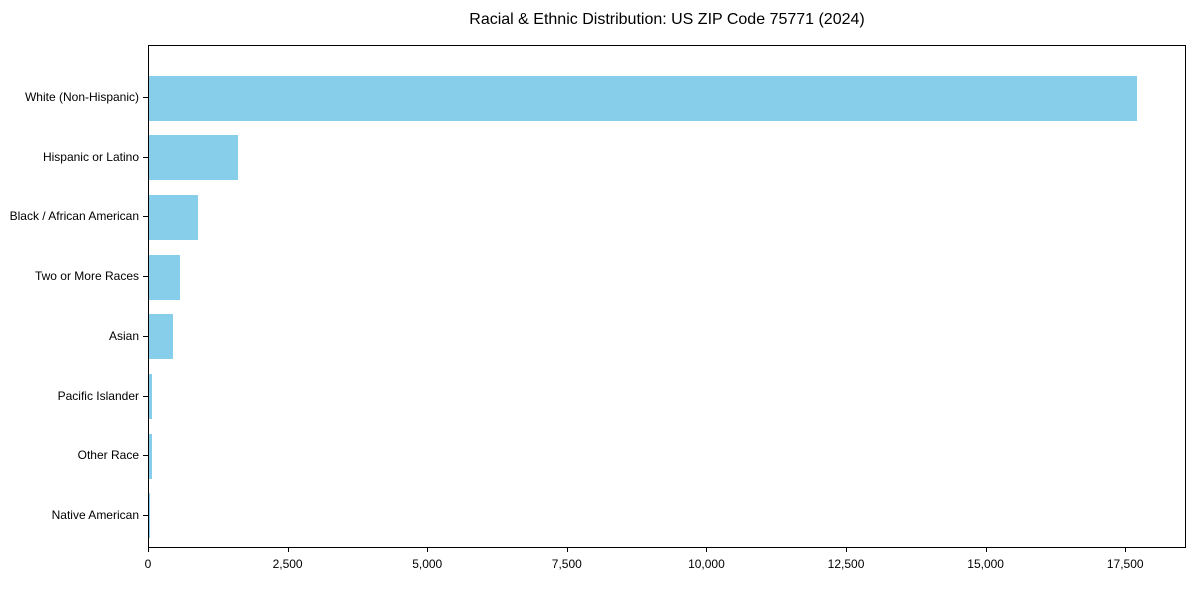 Image resolution: width=1200 pixels, height=600 pixels. Describe the element at coordinates (173, 217) in the screenshot. I see `bar-black-african-american` at that location.